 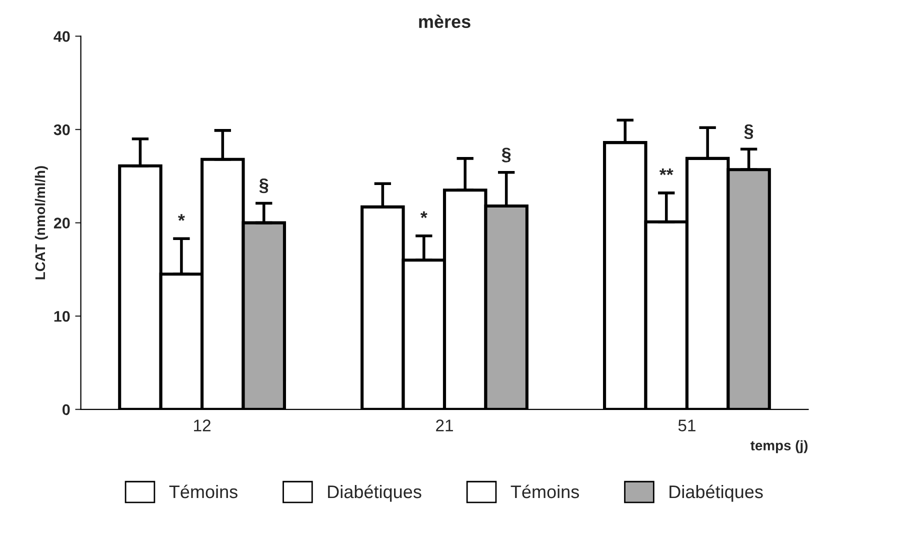 What do you see at coordinates (62, 130) in the screenshot?
I see `y-tick-label: 30` at bounding box center [62, 130].